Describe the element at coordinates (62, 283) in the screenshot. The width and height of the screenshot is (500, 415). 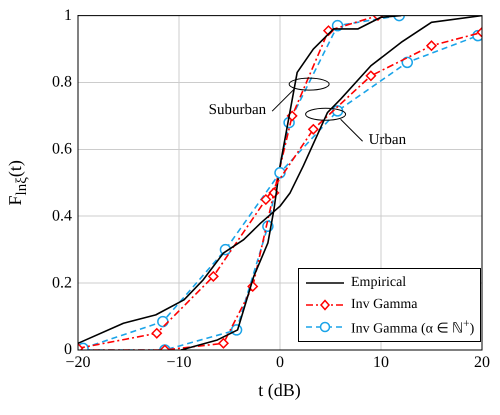
I see `y-tick-label: 0.2` at that location.